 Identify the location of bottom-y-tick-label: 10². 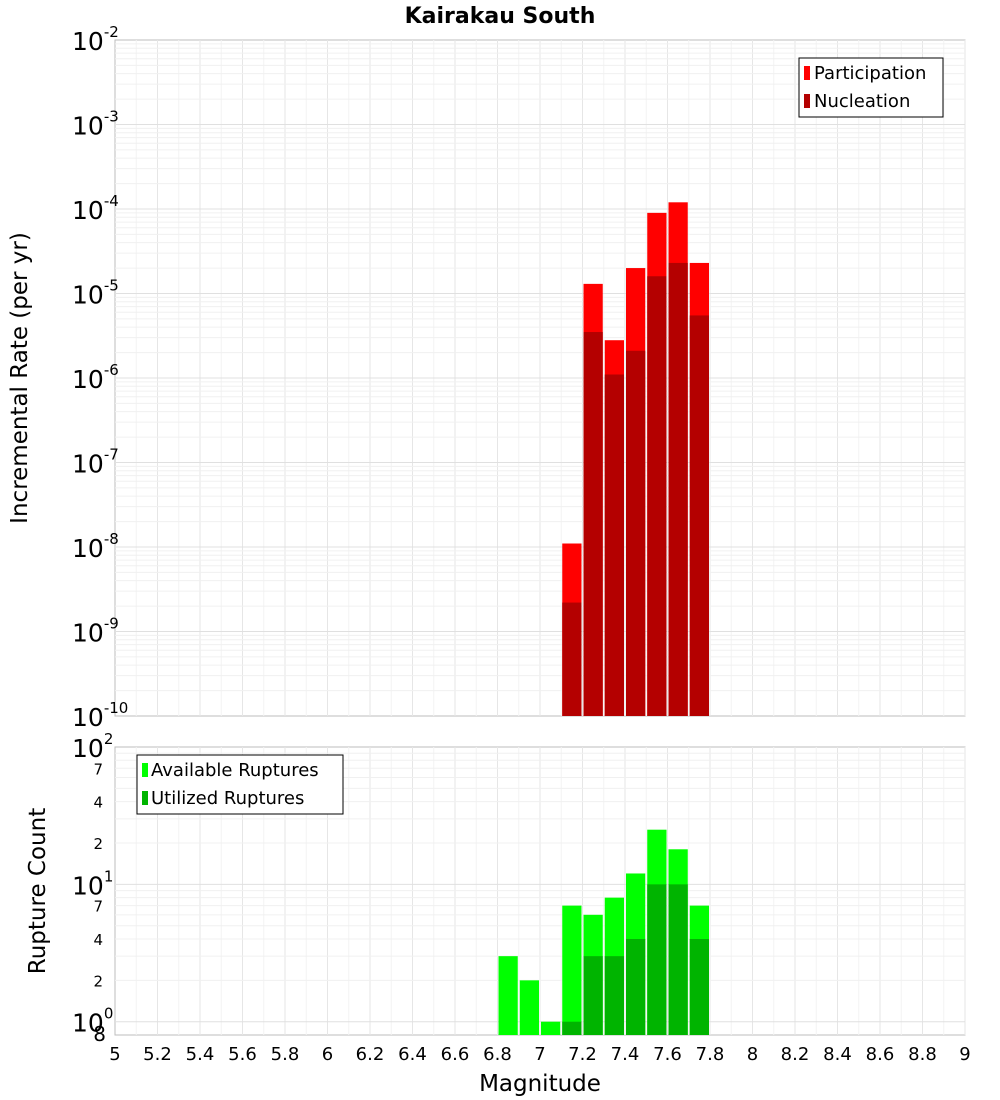
(92, 746).